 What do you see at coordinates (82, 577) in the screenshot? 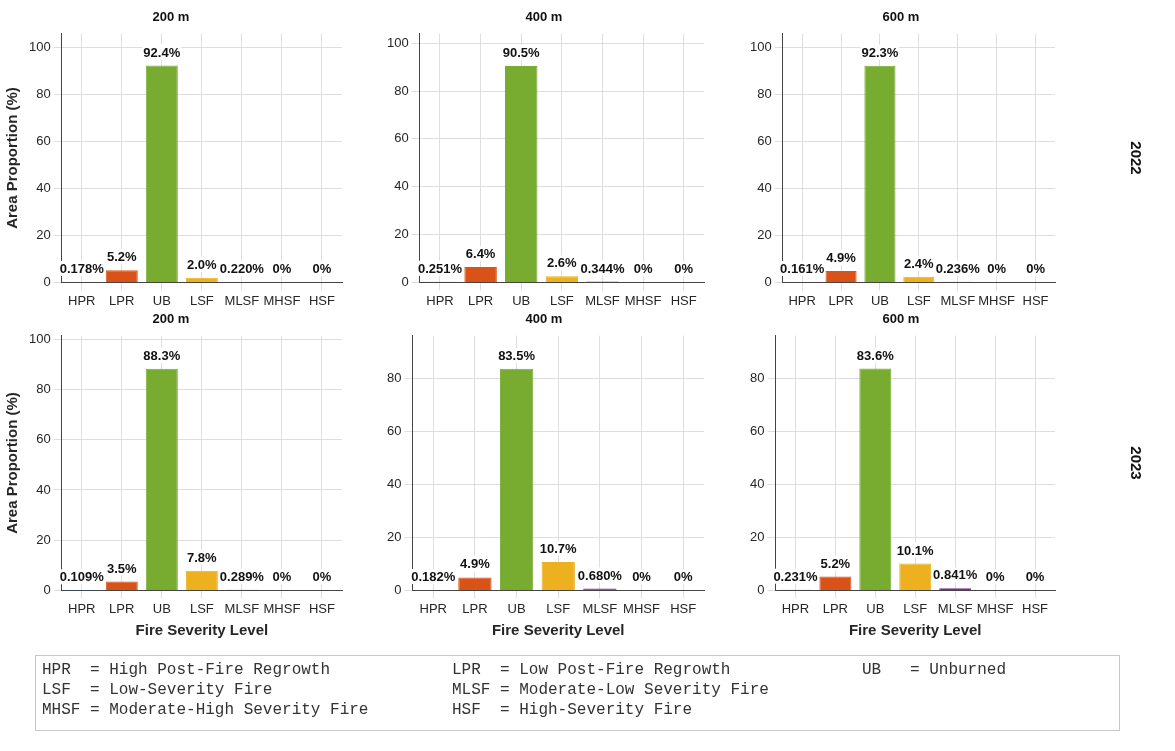
I see `data-label: 0.109%` at bounding box center [82, 577].